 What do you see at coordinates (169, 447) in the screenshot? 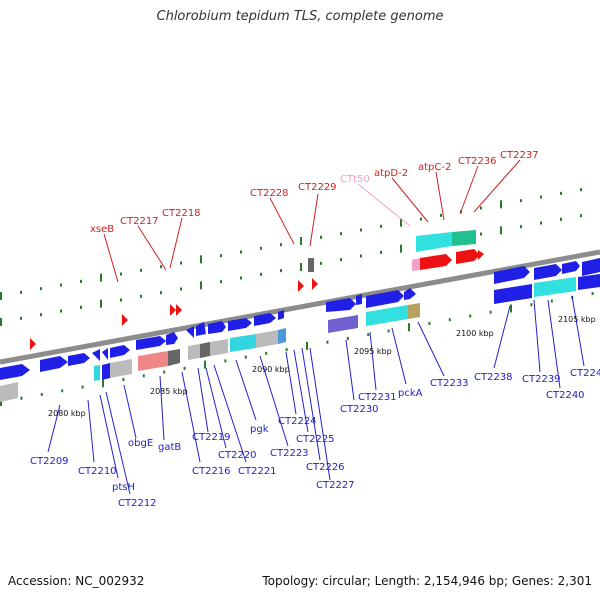
I see `gene-label: gatB` at bounding box center [169, 447].